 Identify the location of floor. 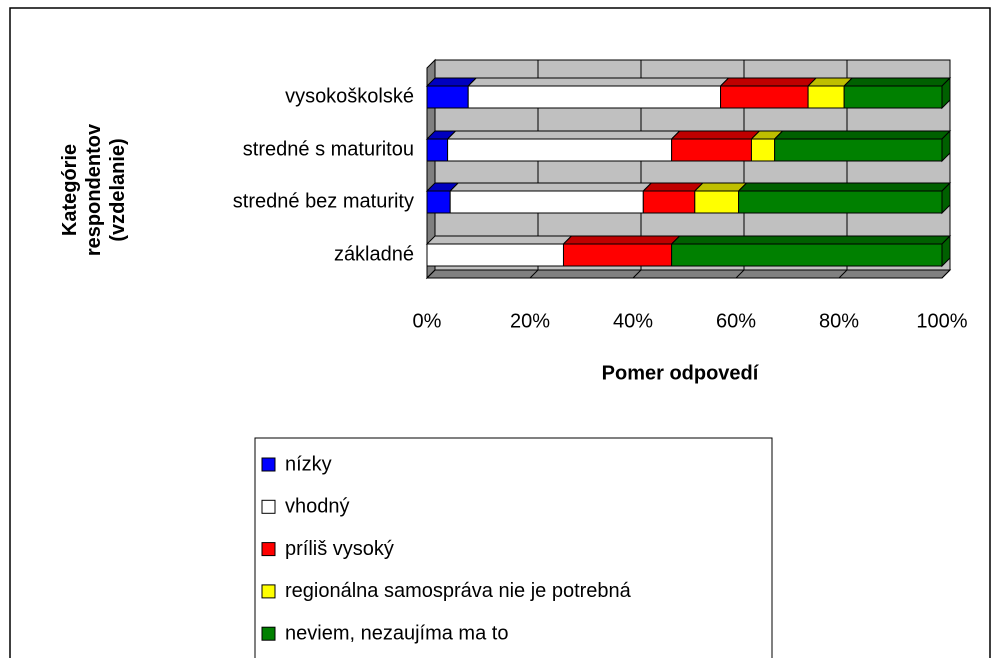
(688, 274).